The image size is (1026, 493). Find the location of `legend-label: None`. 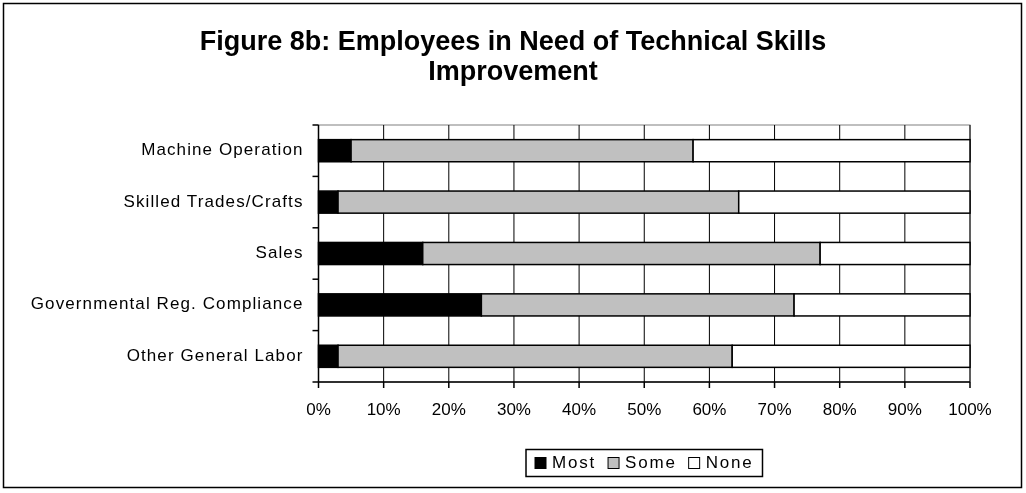

legend-label: None is located at coordinates (729, 463).